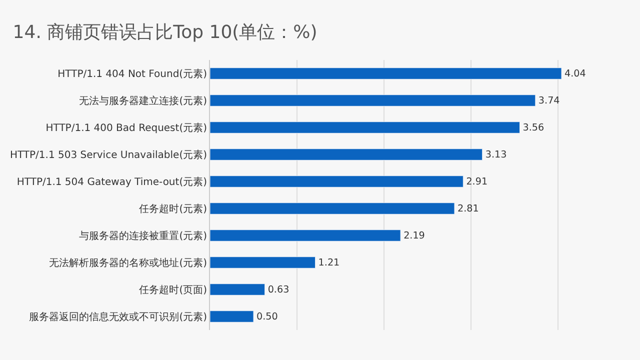 Image resolution: width=640 pixels, height=360 pixels. Describe the element at coordinates (468, 209) in the screenshot. I see `data-label: 2.81` at that location.